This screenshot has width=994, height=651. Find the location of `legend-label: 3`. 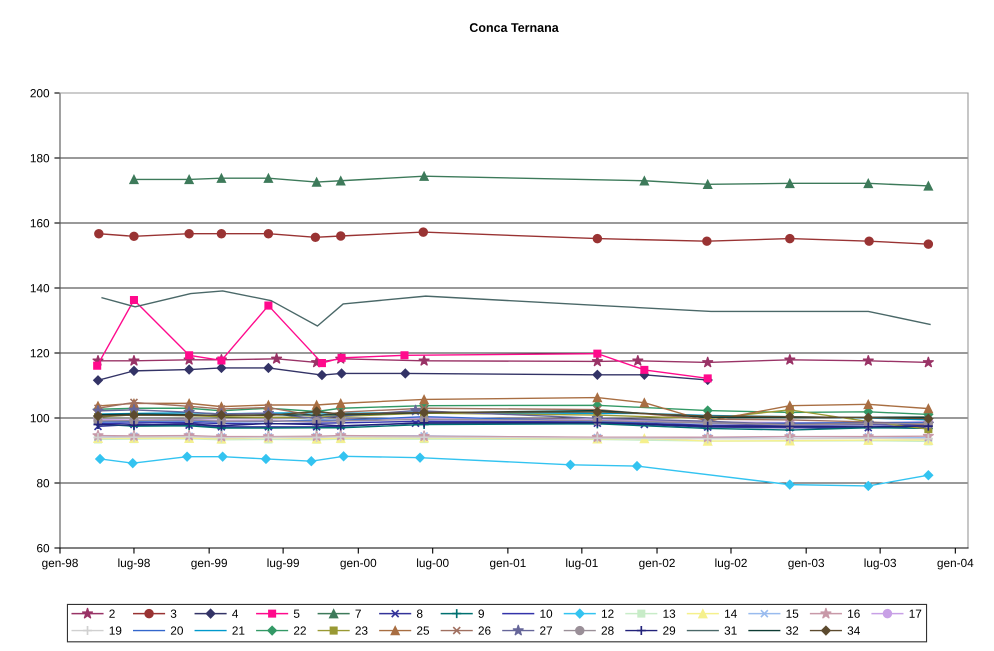

legend-label: 3 is located at coordinates (173, 614).